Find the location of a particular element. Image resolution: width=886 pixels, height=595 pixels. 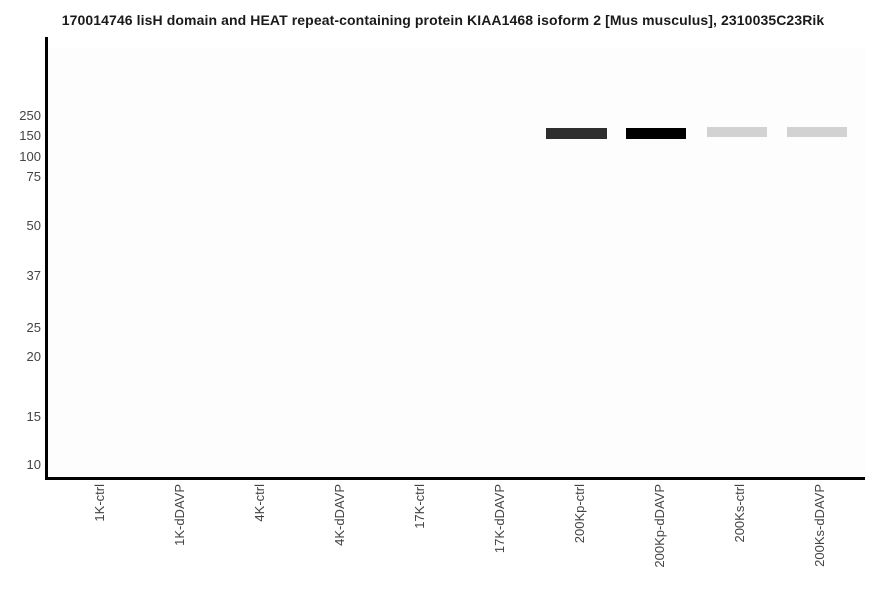

x-axis-line is located at coordinates (455, 478).